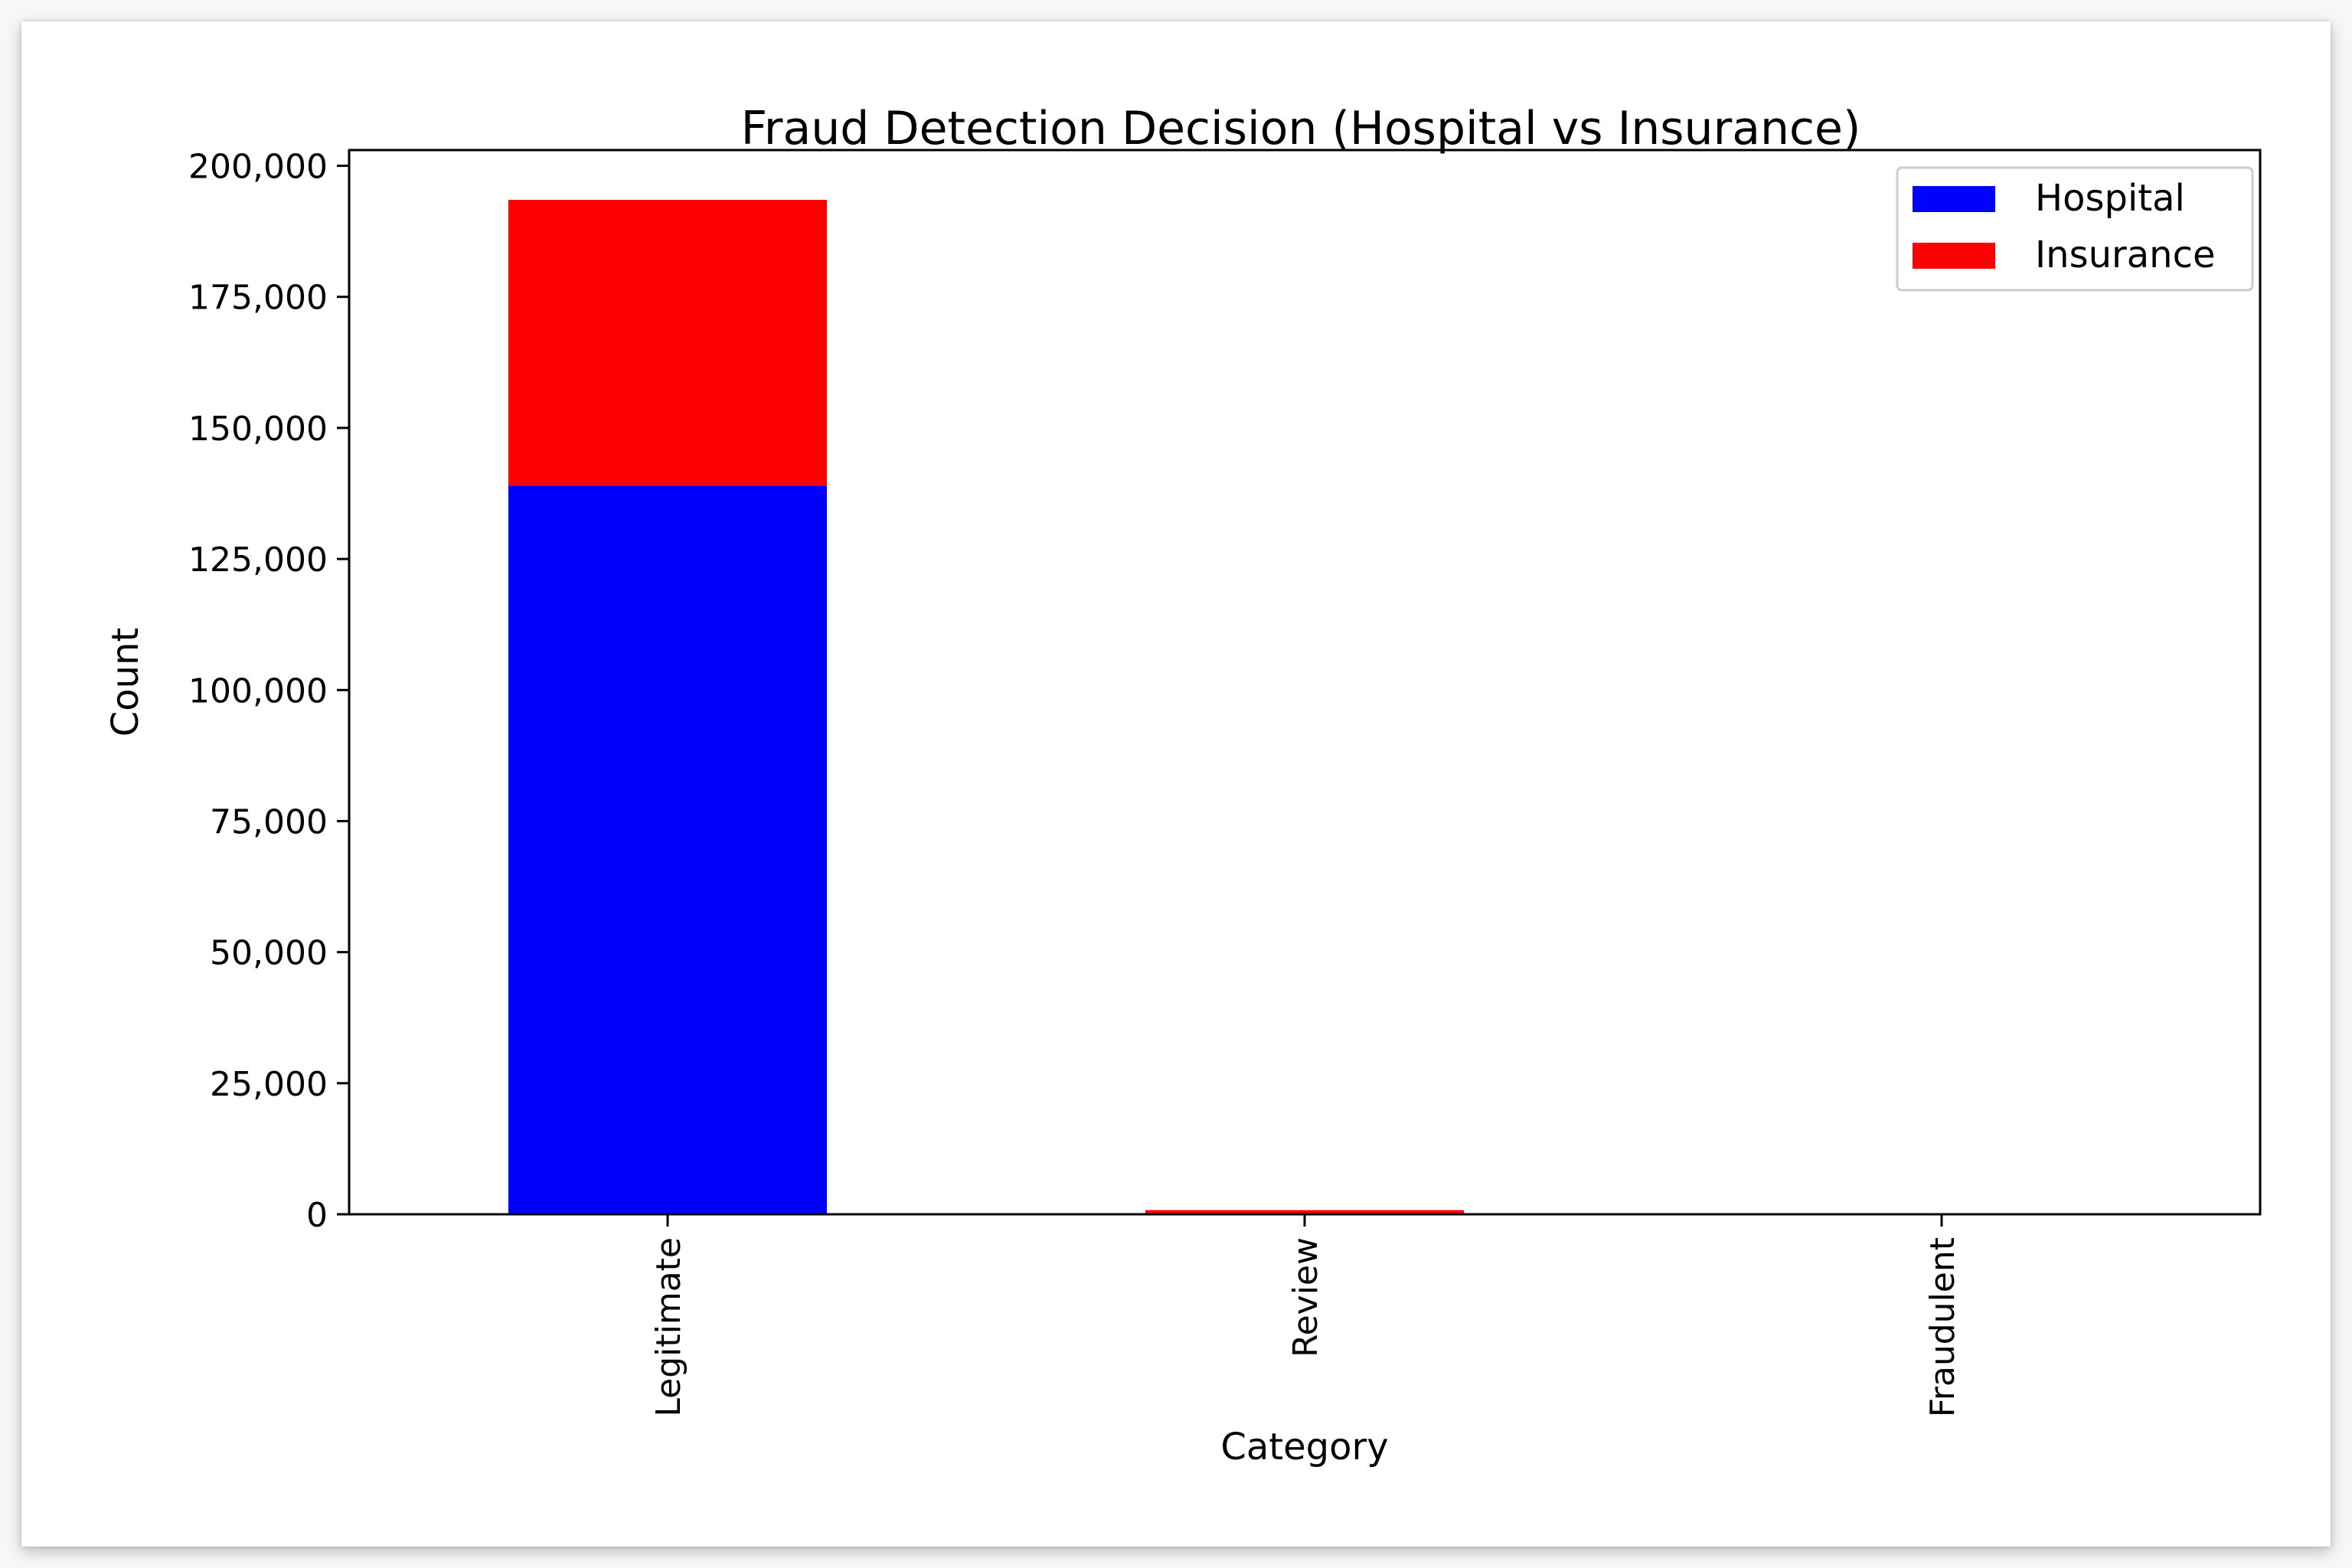  I want to click on x-tick-label-fraudulent: Fraudulent, so click(1942, 1327).